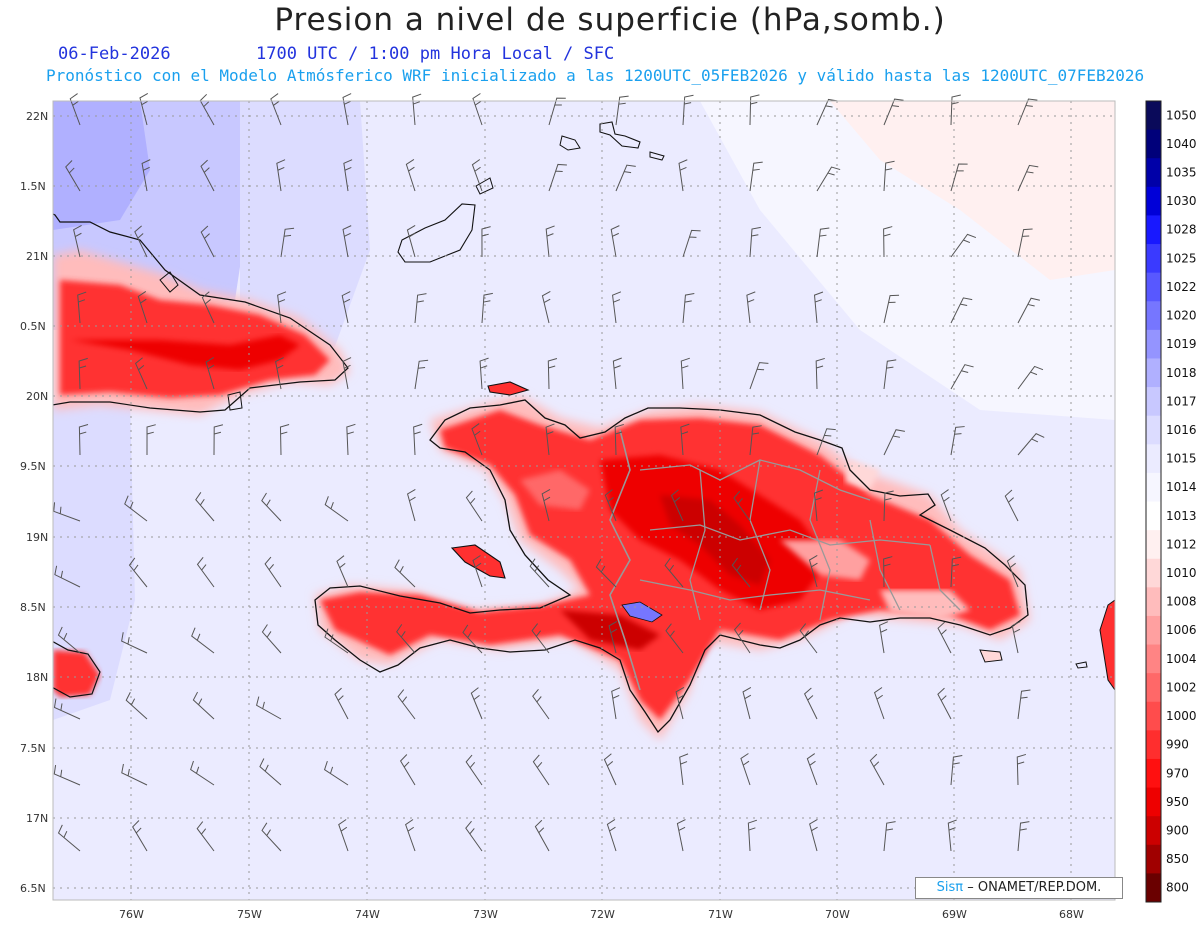 The image size is (1200, 927). Describe the element at coordinates (1181, 401) in the screenshot. I see `colorbar-label: 1017` at that location.